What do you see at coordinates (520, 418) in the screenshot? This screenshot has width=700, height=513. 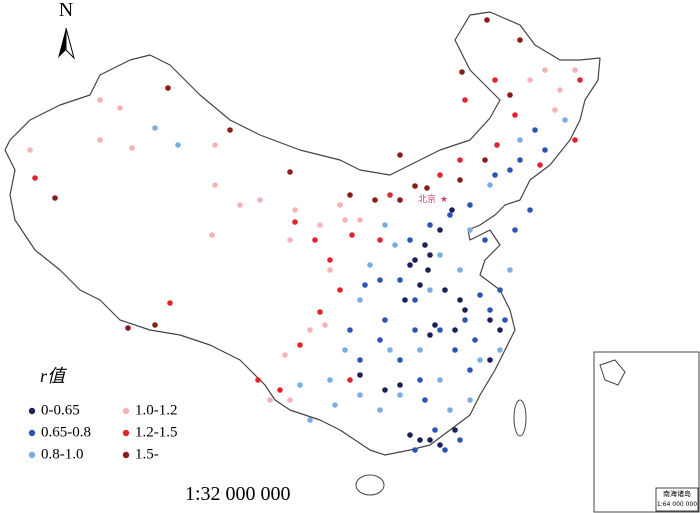 I see `taiwan` at bounding box center [520, 418].